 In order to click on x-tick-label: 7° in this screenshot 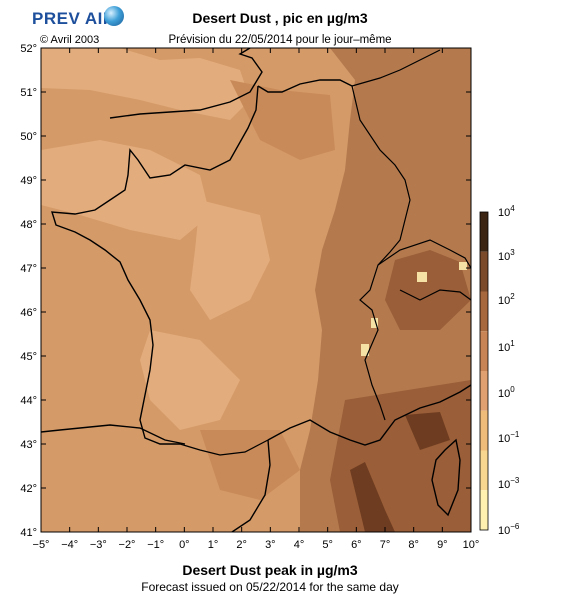, I will do `click(385, 545)`.